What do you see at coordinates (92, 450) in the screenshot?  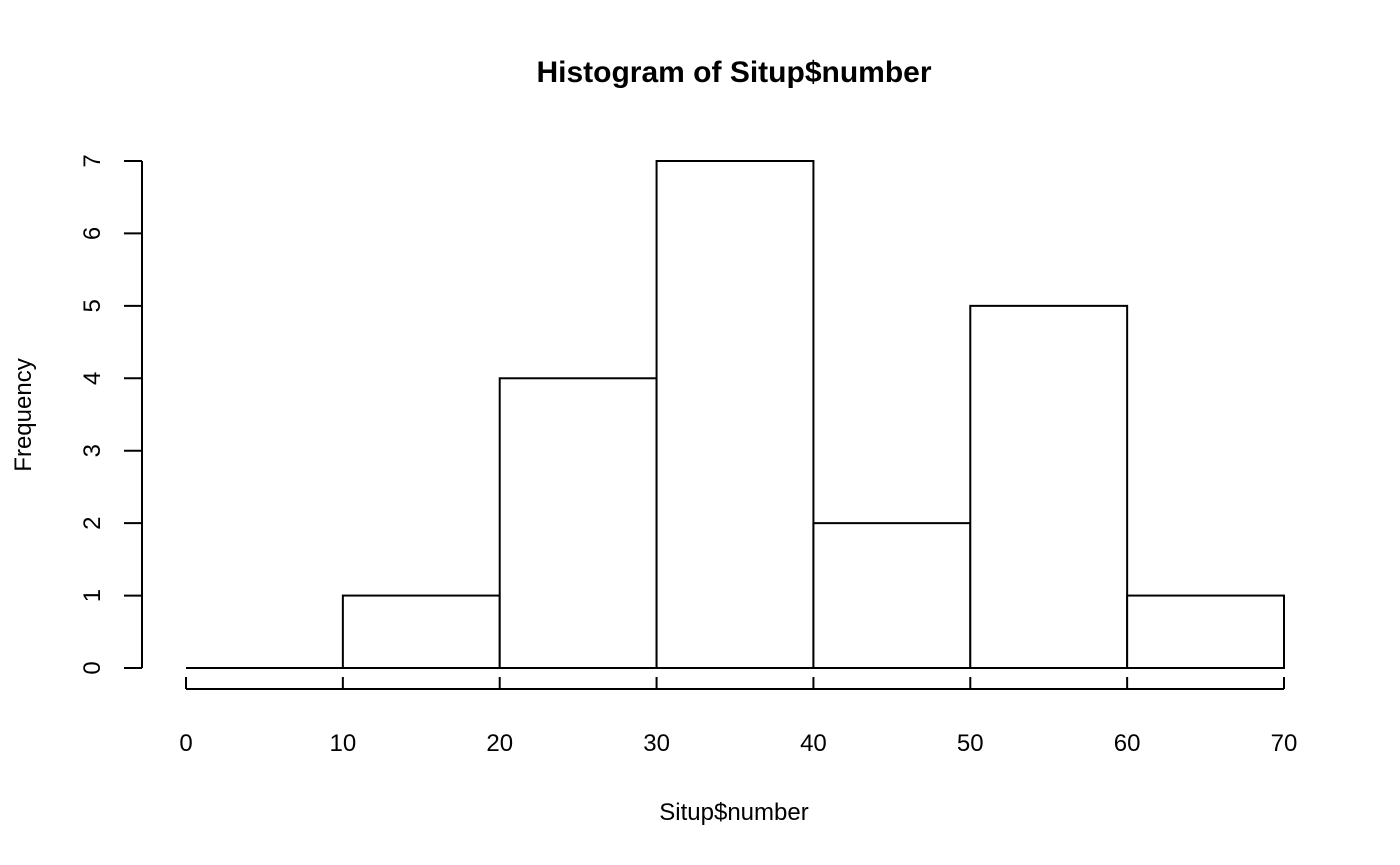 I see `y-tick-label: 3` at bounding box center [92, 450].